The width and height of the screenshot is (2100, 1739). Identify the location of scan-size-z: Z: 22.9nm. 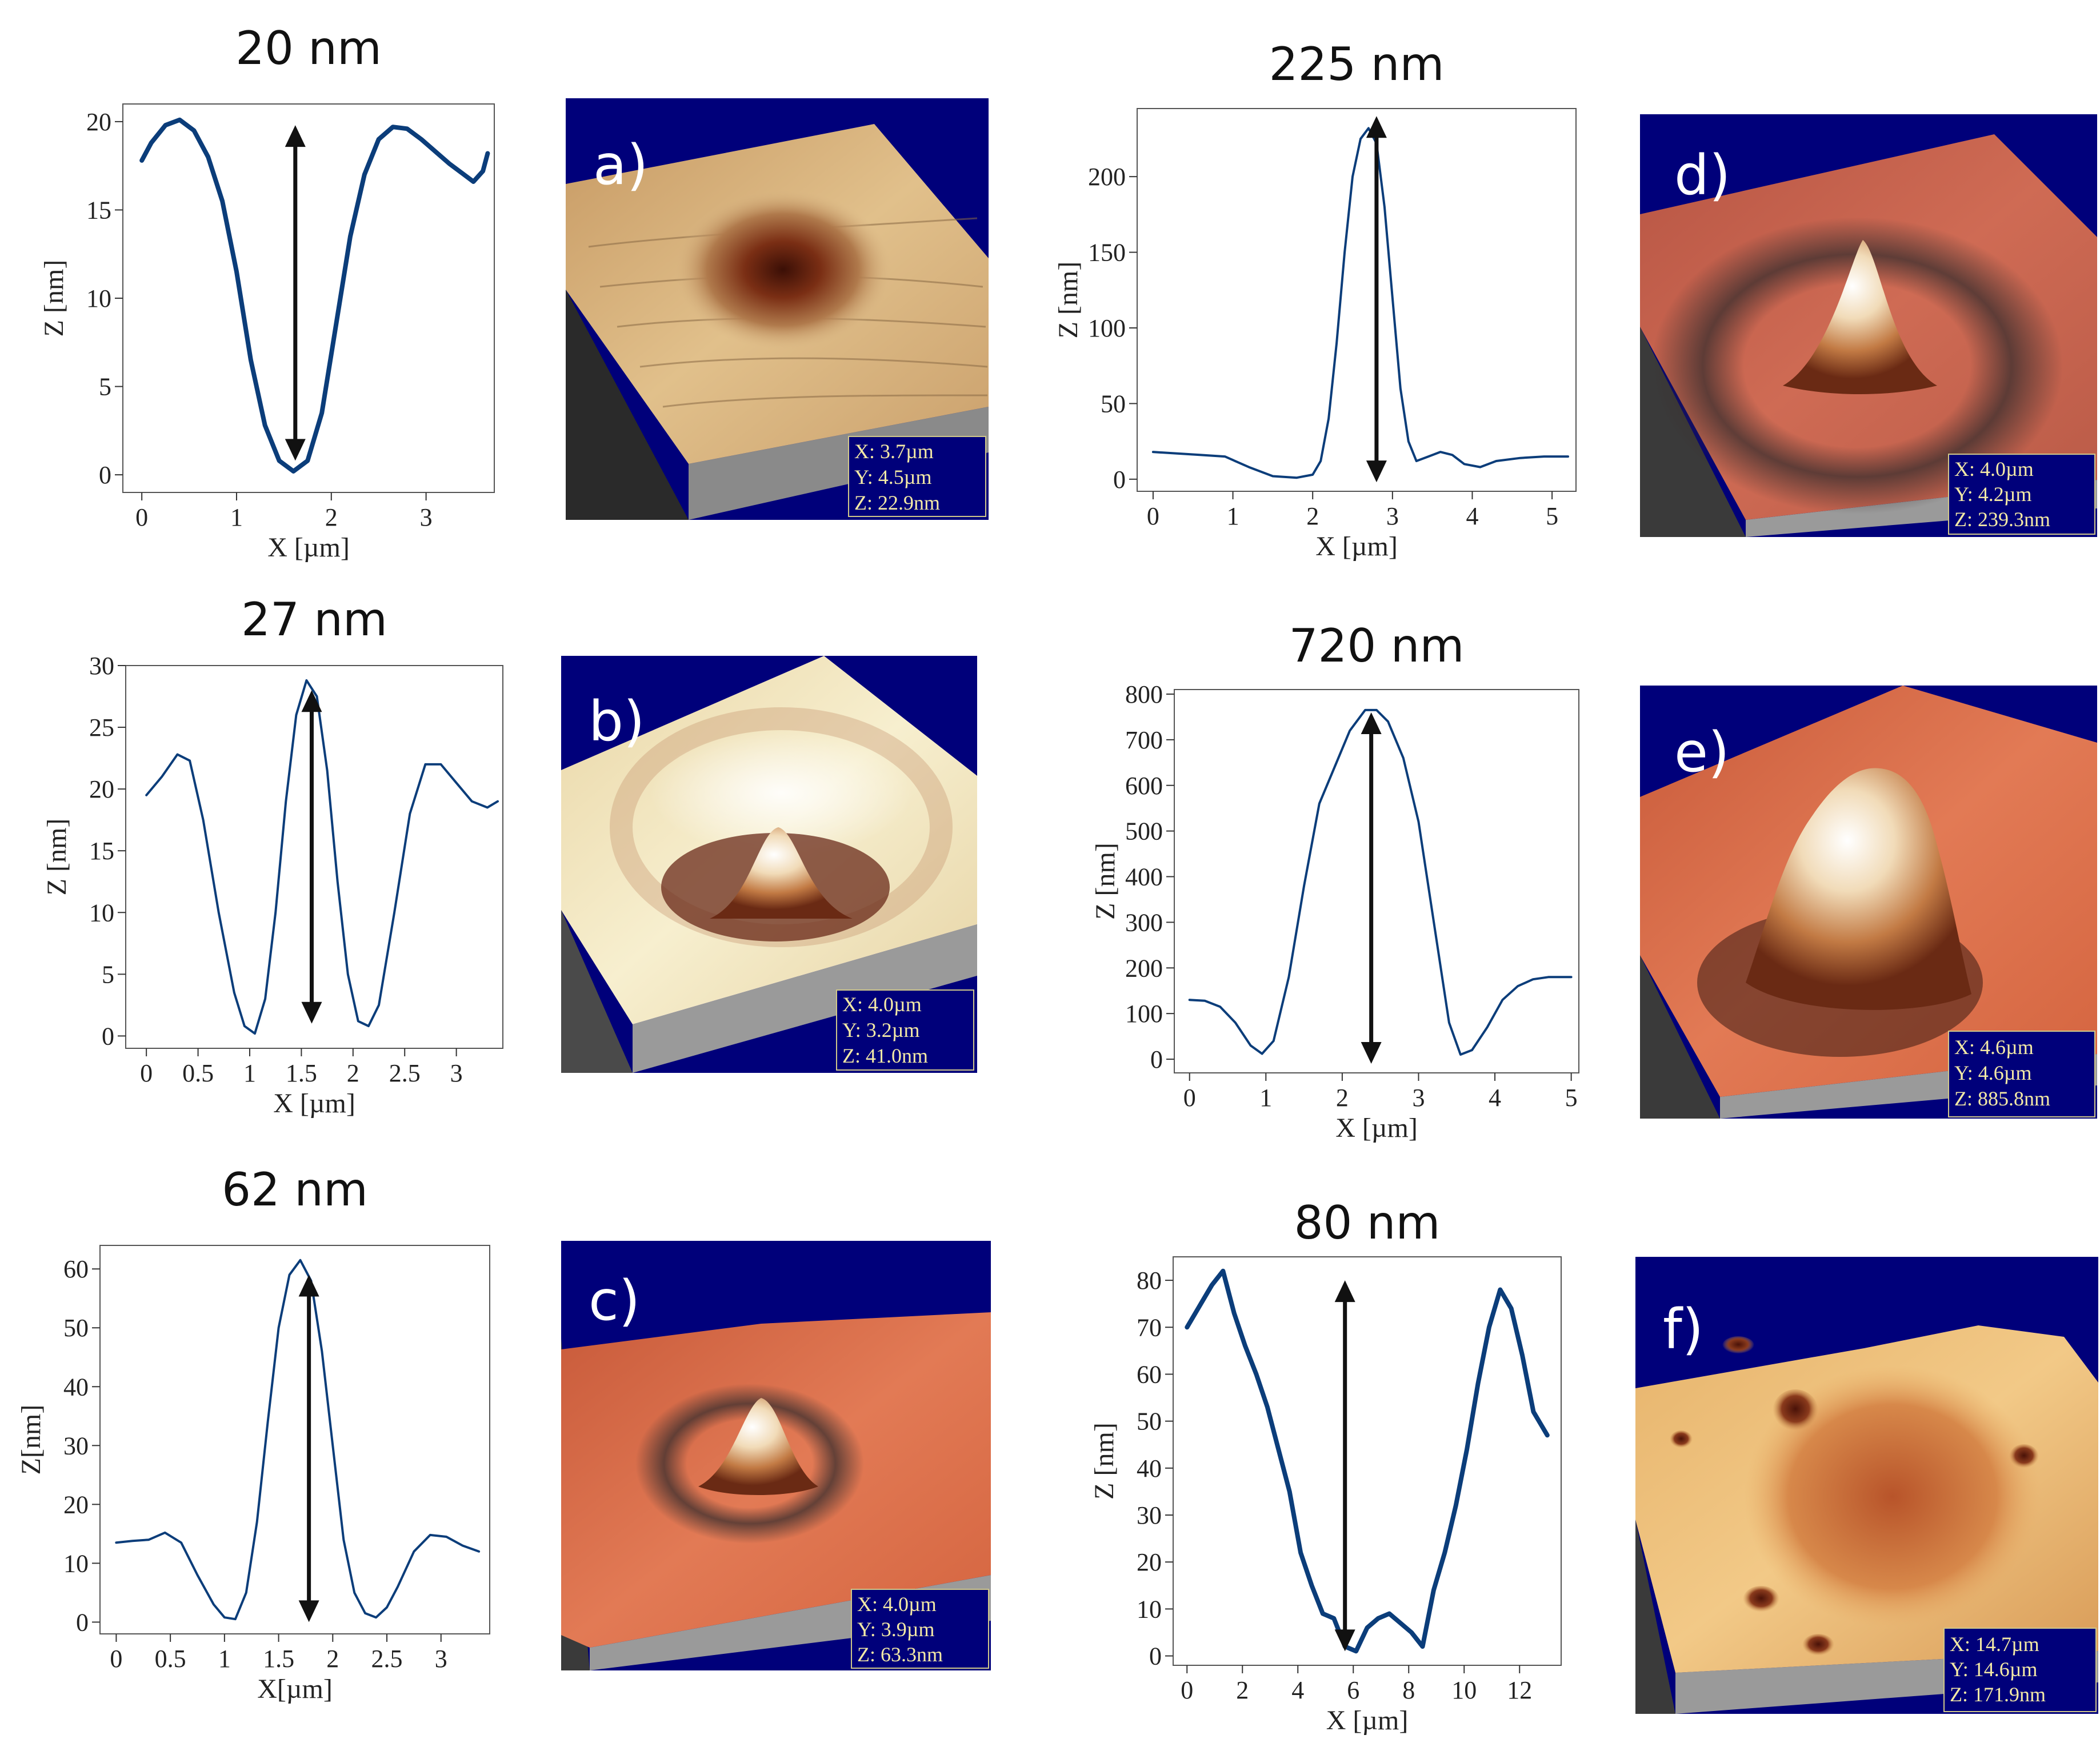
(897, 502).